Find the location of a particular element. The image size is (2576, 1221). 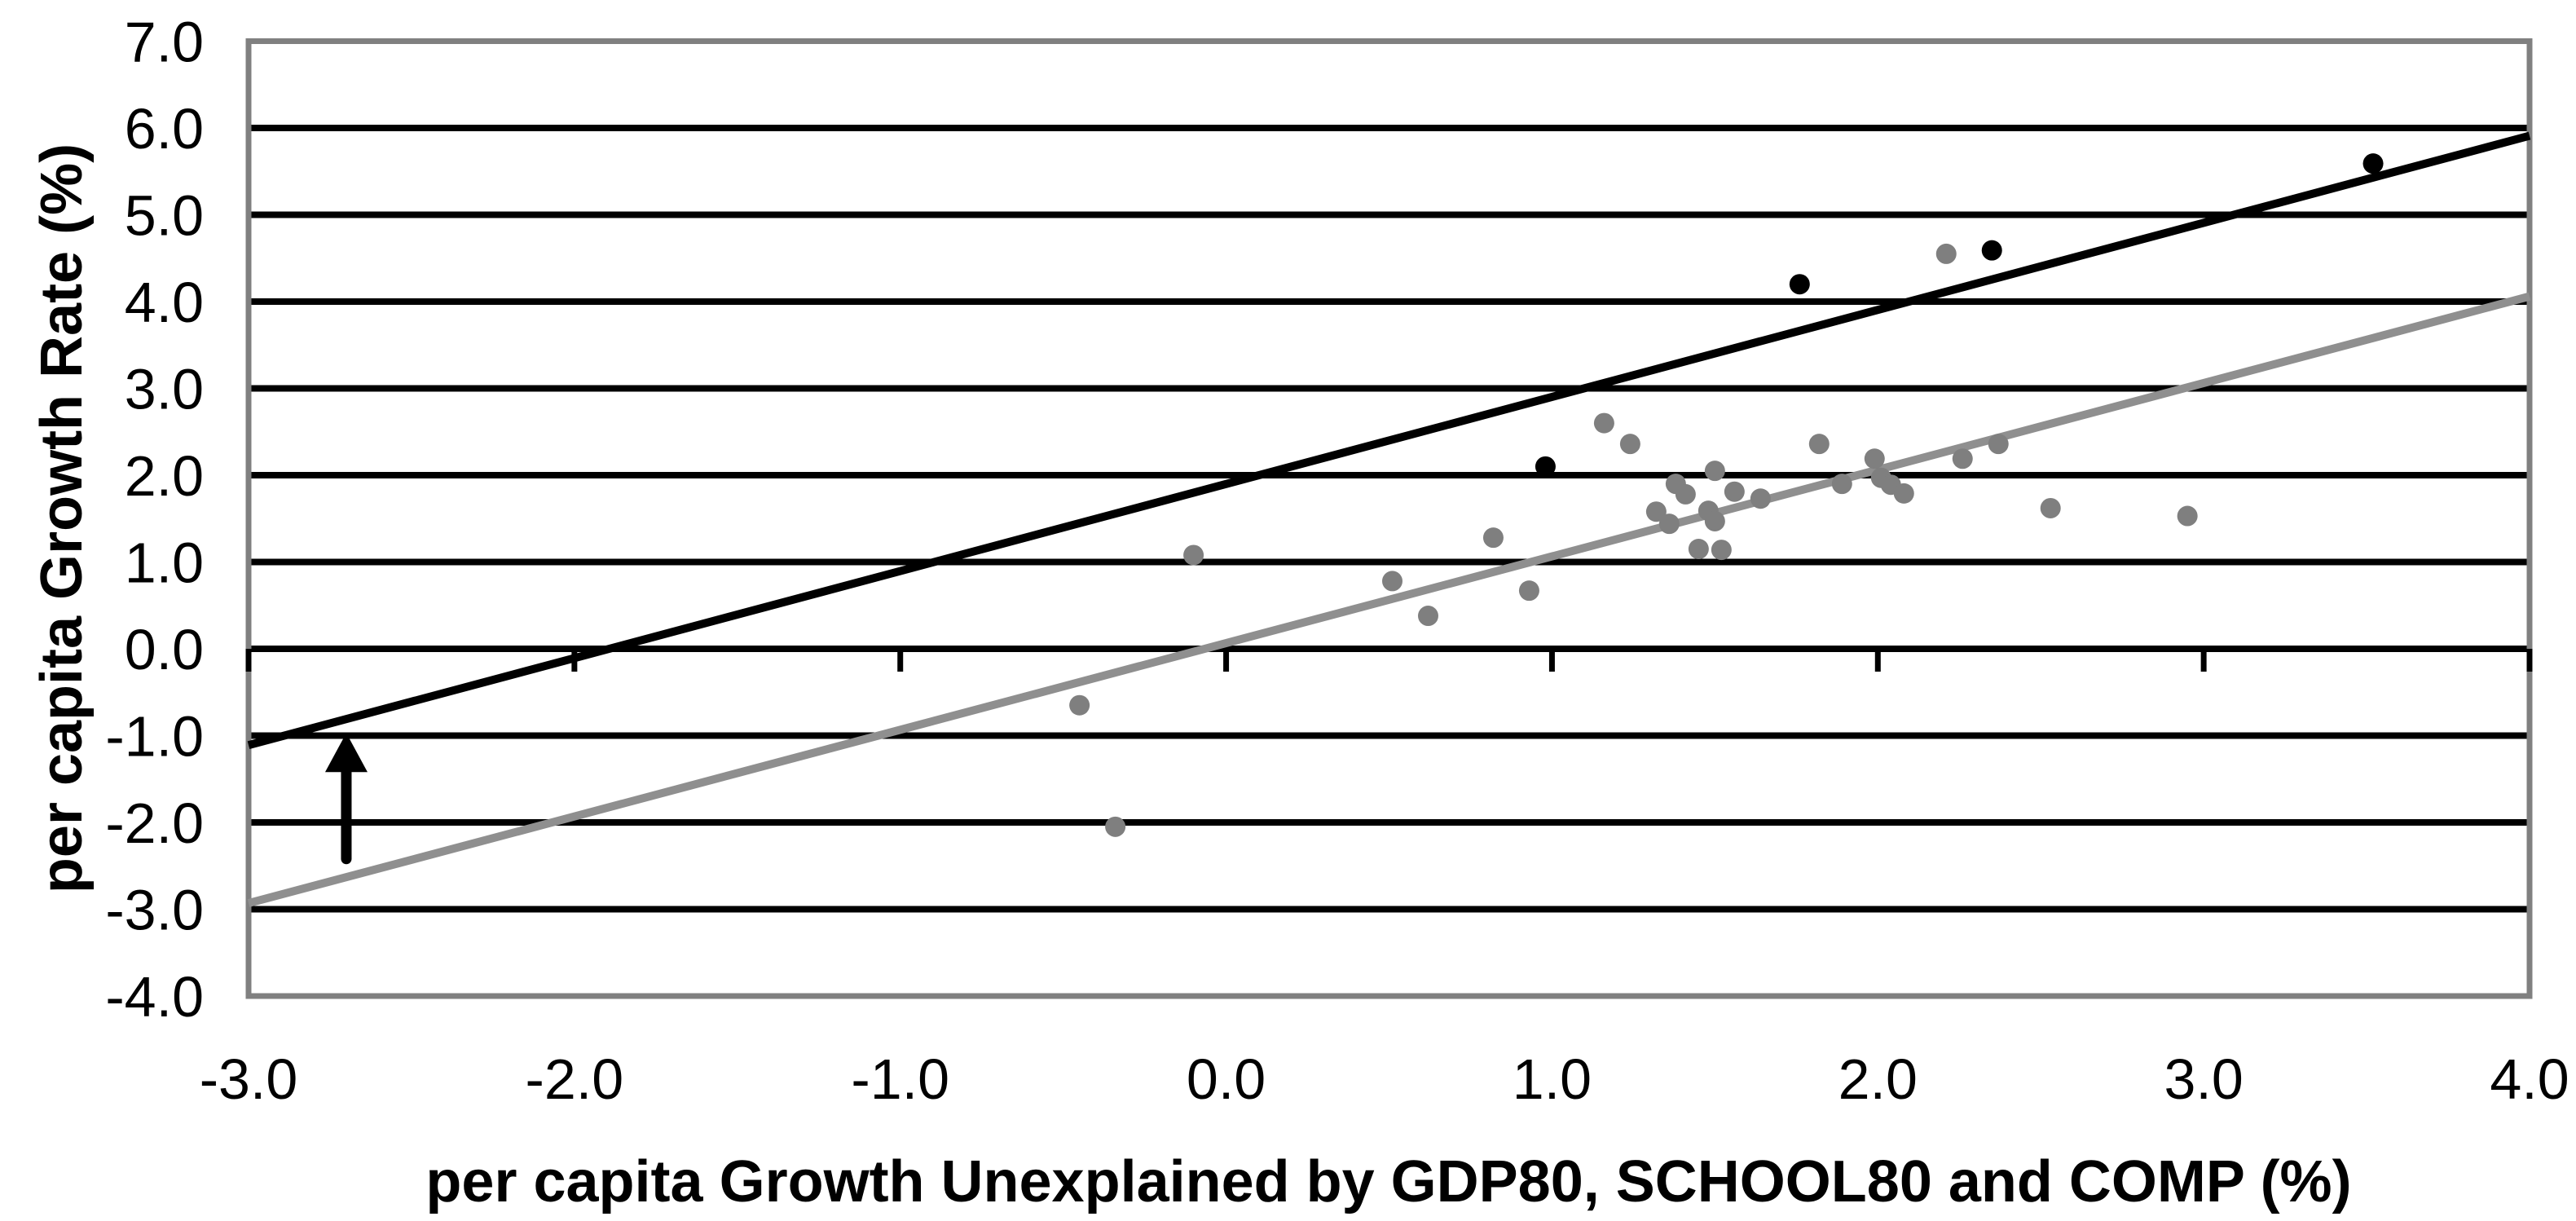

y-tick-label-4.0: 4.0 is located at coordinates (165, 303).